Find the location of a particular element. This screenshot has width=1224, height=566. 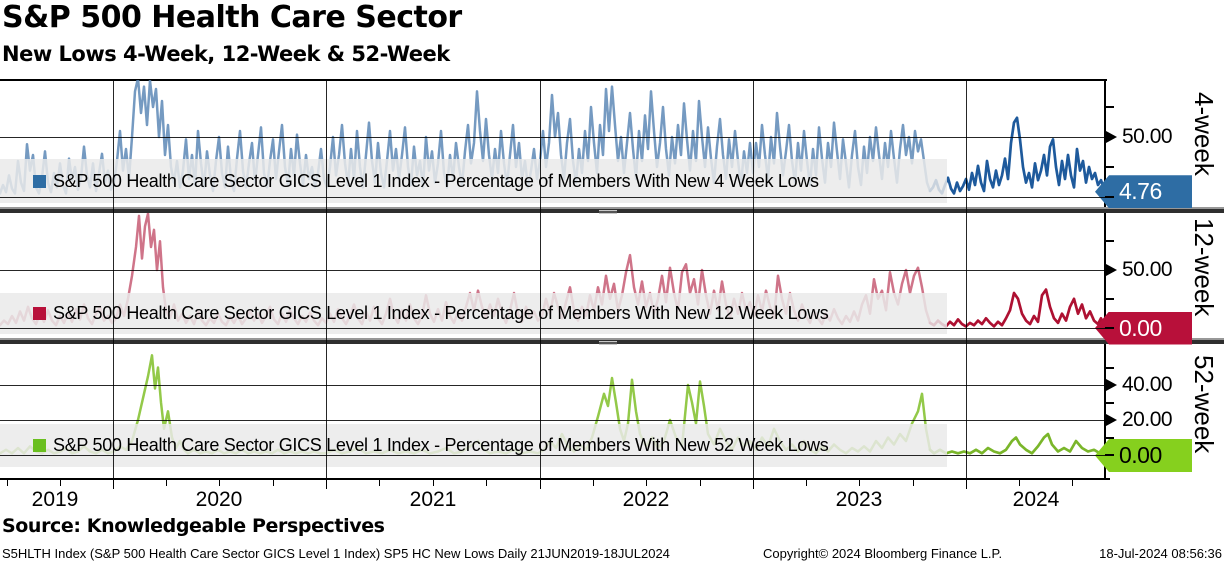

page-title: S&P 500 Health Care Sector is located at coordinates (232, 17).